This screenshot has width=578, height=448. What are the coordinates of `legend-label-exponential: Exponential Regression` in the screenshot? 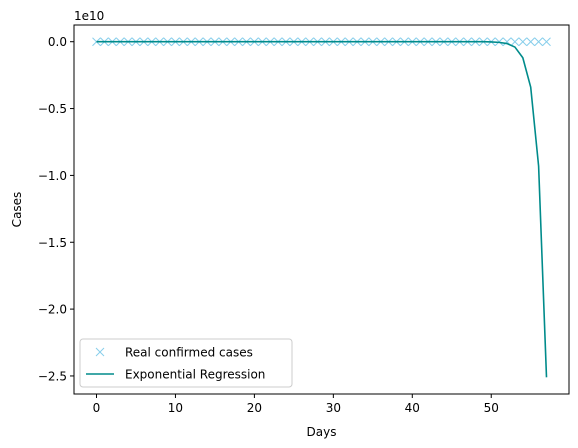 It's located at (195, 375).